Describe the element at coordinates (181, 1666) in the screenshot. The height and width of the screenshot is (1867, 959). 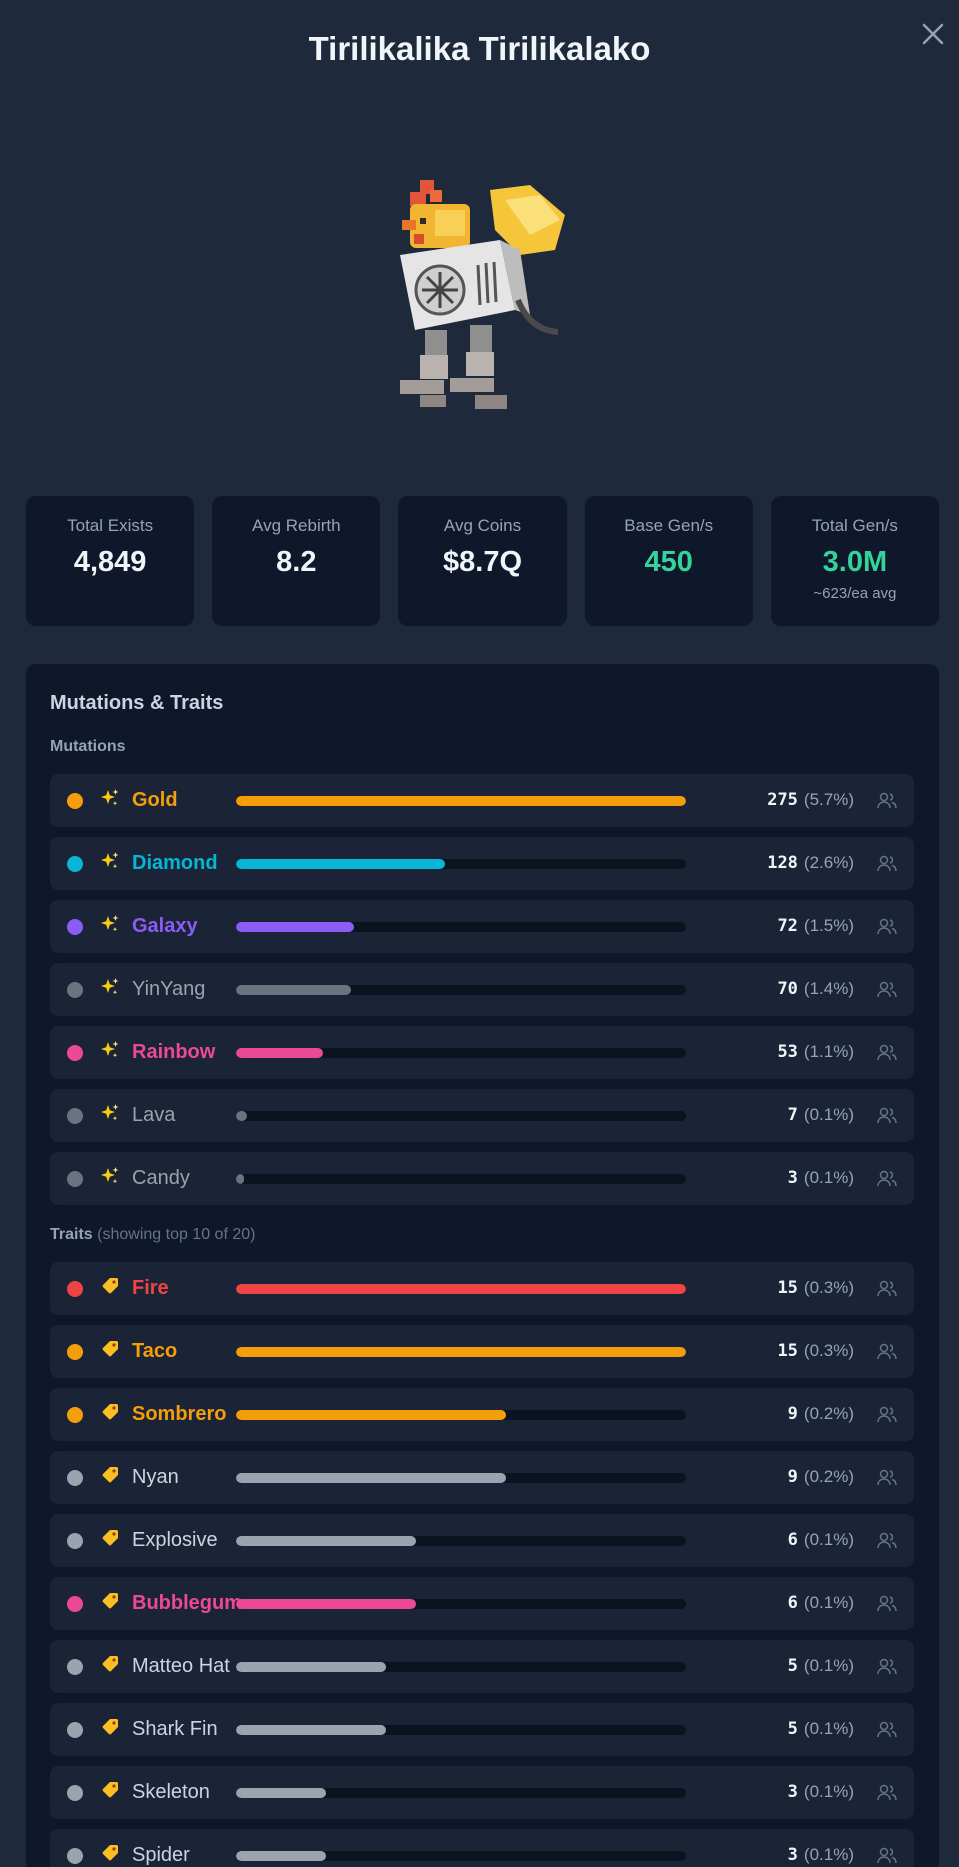
I see `trait-name: Matteo Hat` at that location.